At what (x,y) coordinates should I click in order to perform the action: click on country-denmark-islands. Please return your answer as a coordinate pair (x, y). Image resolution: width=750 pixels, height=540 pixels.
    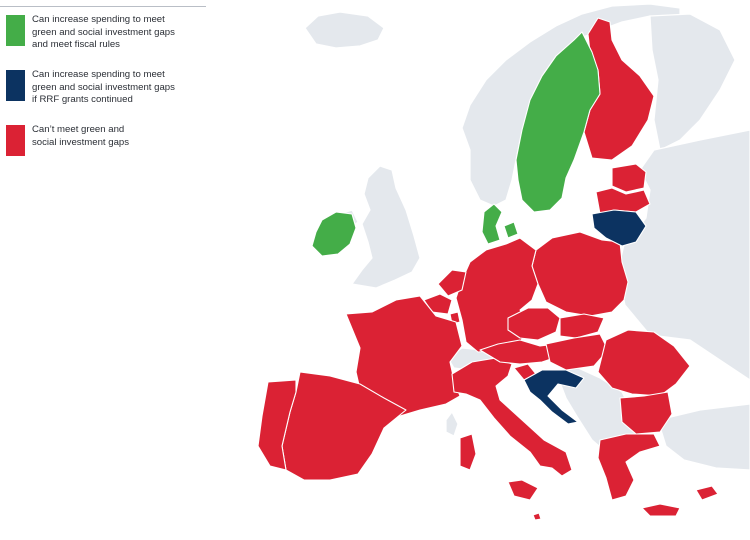
    Looking at the image, I should click on (511, 230).